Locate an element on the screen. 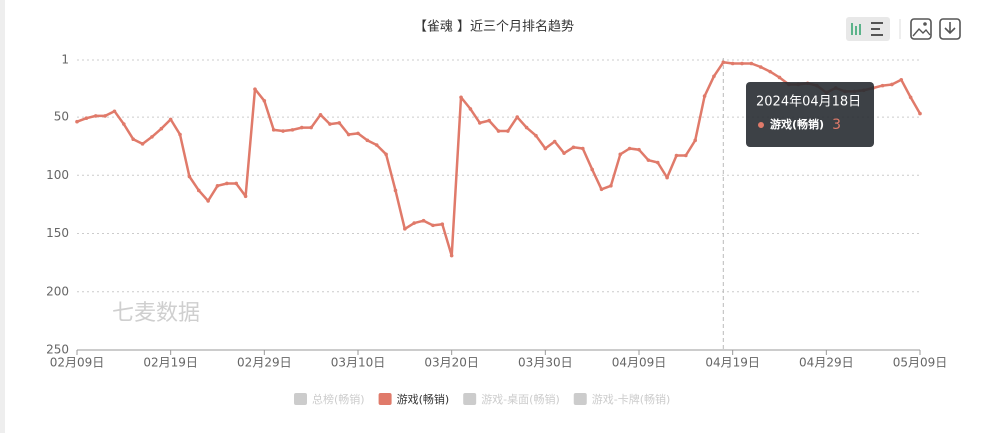 The image size is (981, 433). legend-label: 游戏-桌面(畅销) is located at coordinates (520, 399).